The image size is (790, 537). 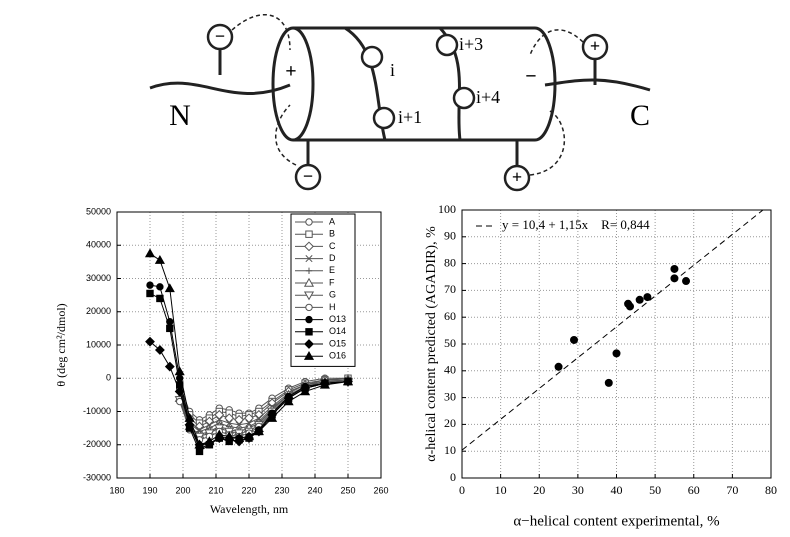 I want to click on x-axis-label: α−helical content experimental, %, so click(x=616, y=521).